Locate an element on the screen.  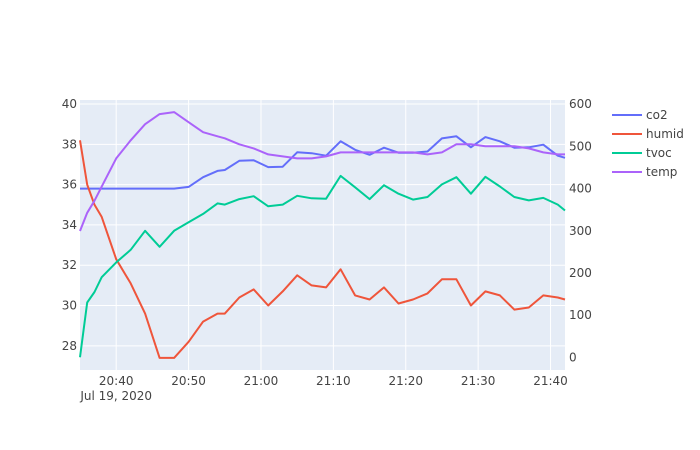
y-right-tick-label: 400 is located at coordinates (580, 189).